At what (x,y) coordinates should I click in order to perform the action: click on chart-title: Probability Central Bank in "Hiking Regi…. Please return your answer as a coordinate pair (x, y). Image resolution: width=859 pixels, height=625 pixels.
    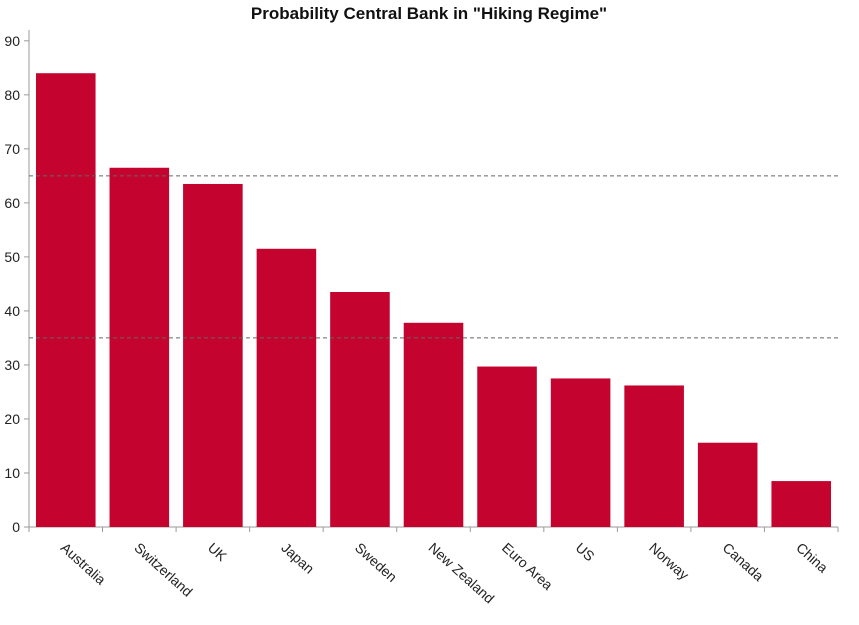
    Looking at the image, I should click on (429, 13).